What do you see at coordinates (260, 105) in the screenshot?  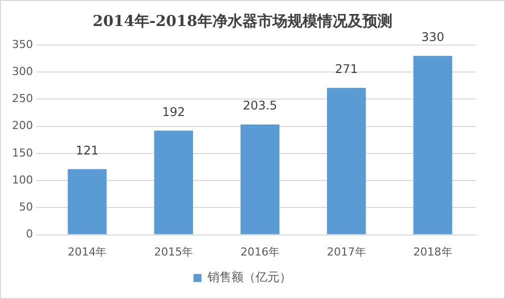 I see `data-label: 203.5` at bounding box center [260, 105].